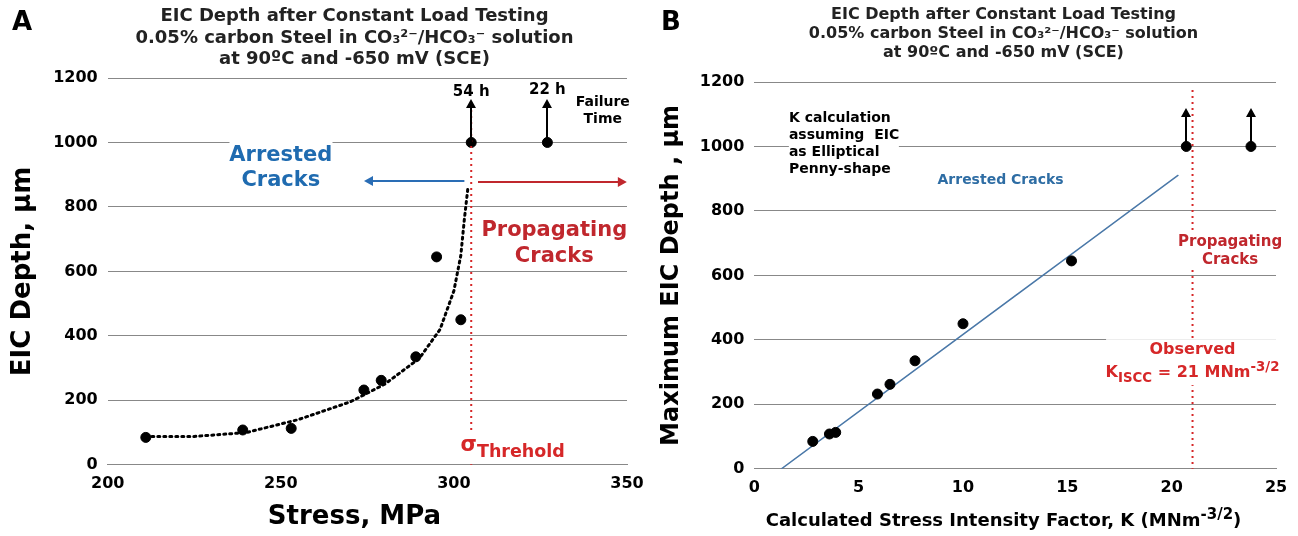  I want to click on text: B, so click(671, 21).